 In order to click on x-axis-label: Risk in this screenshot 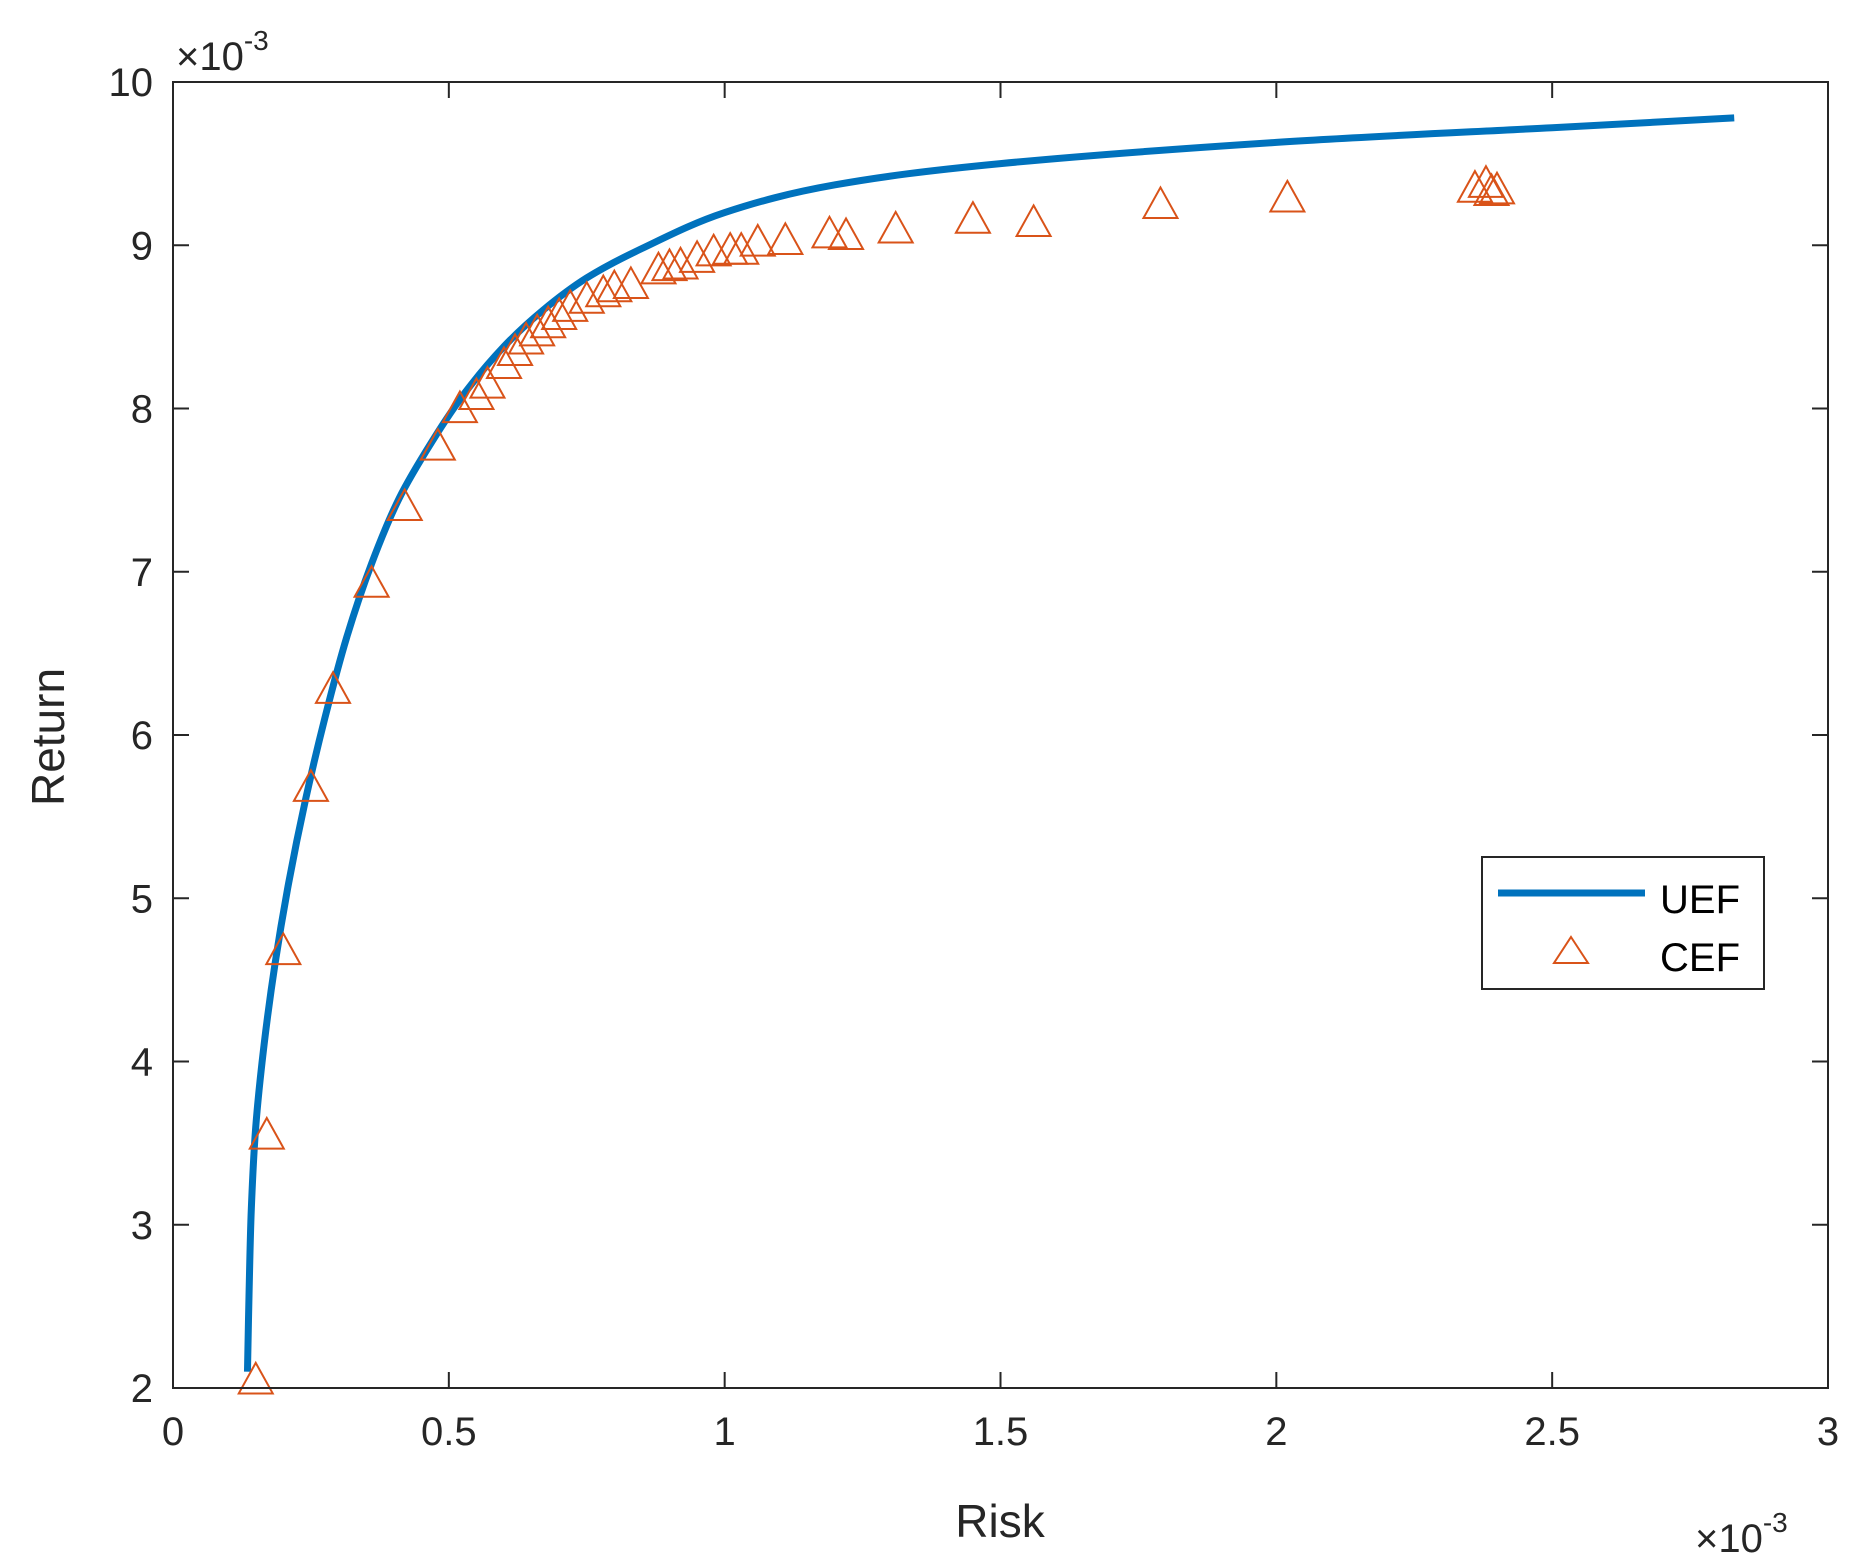, I will do `click(1000, 1521)`.